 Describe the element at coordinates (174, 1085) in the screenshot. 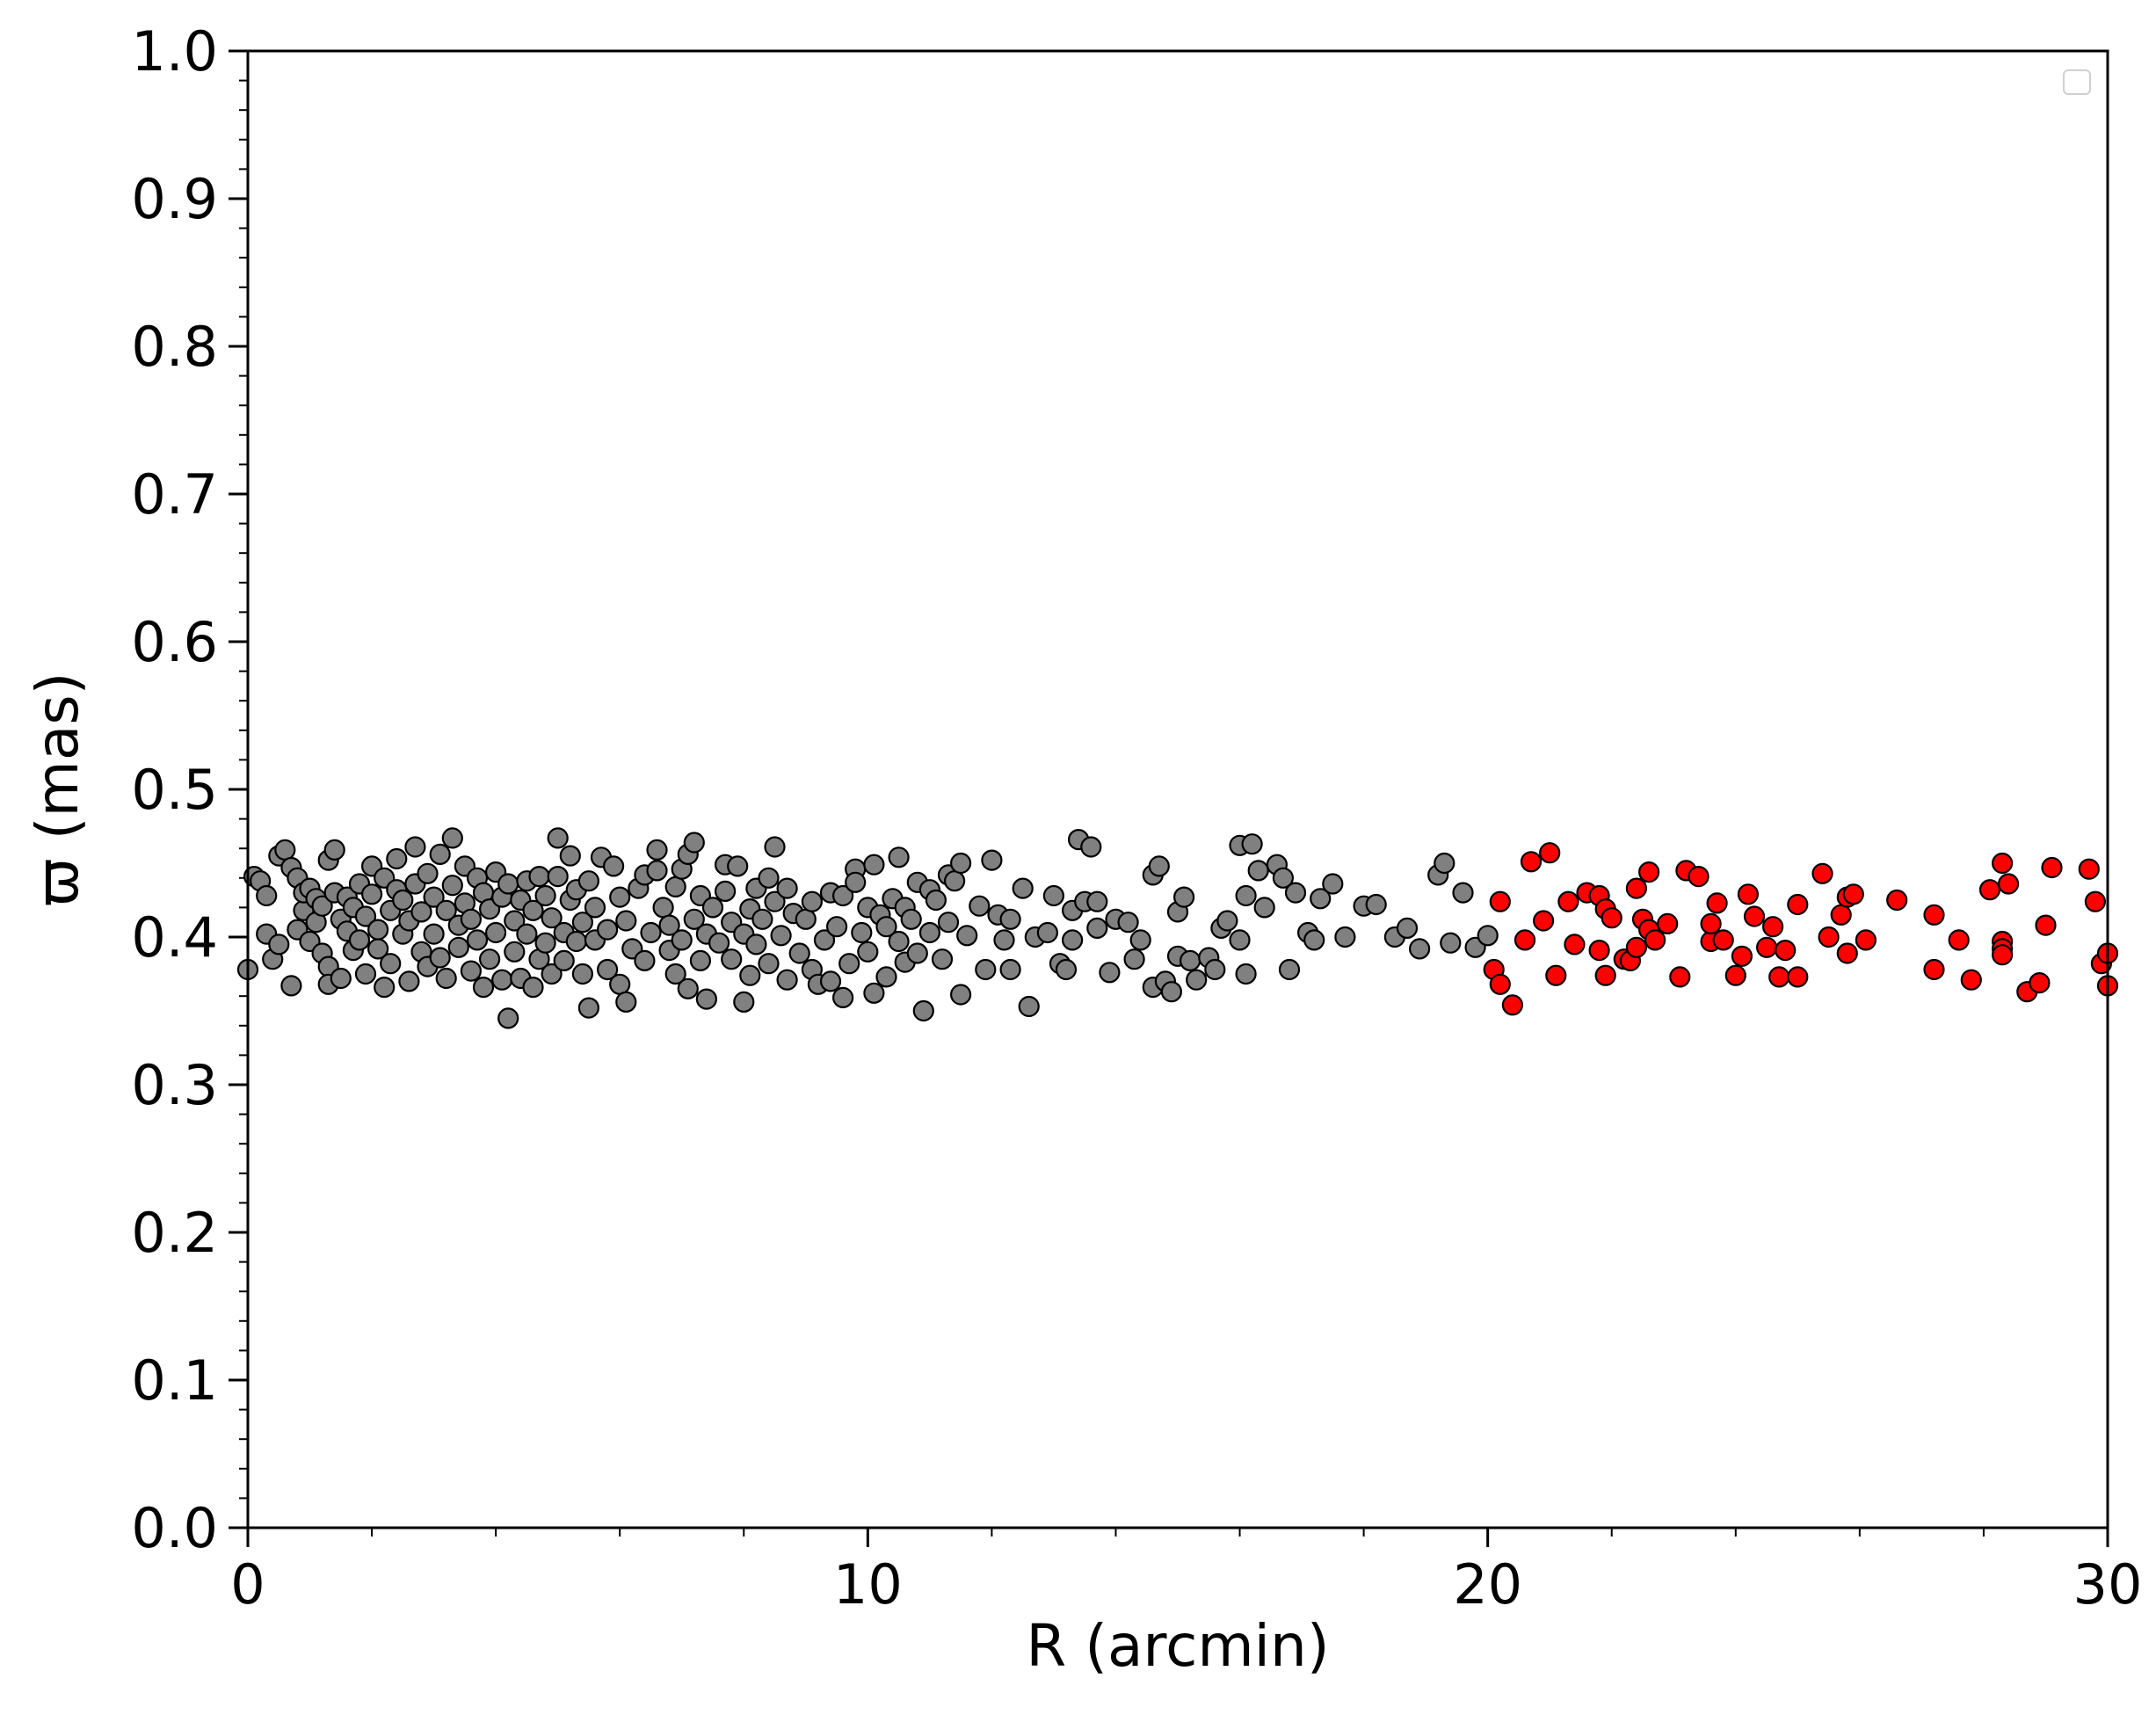

I see `y-tick-label: 0.3` at that location.